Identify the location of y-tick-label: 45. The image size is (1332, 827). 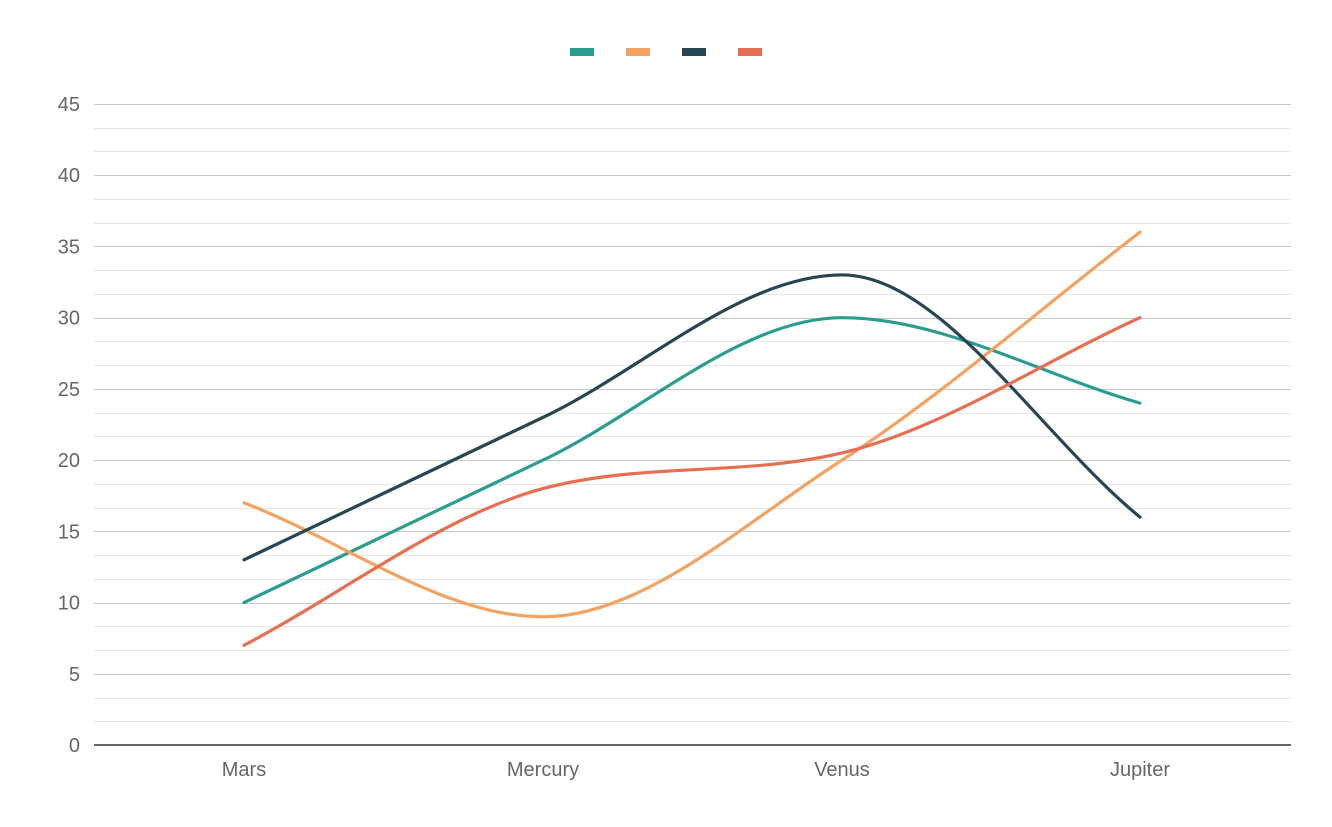
(69, 105).